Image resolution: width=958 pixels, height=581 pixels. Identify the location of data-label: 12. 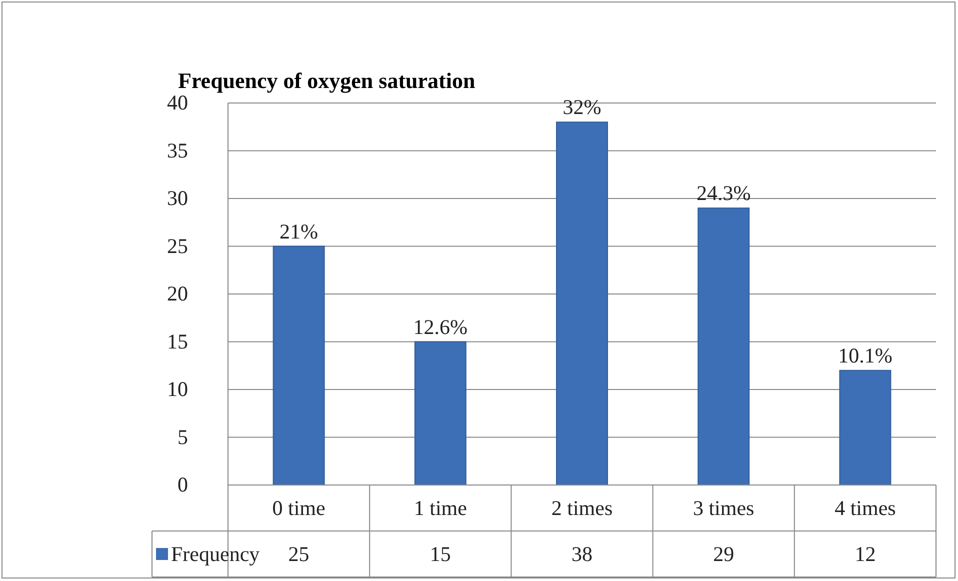
(865, 554).